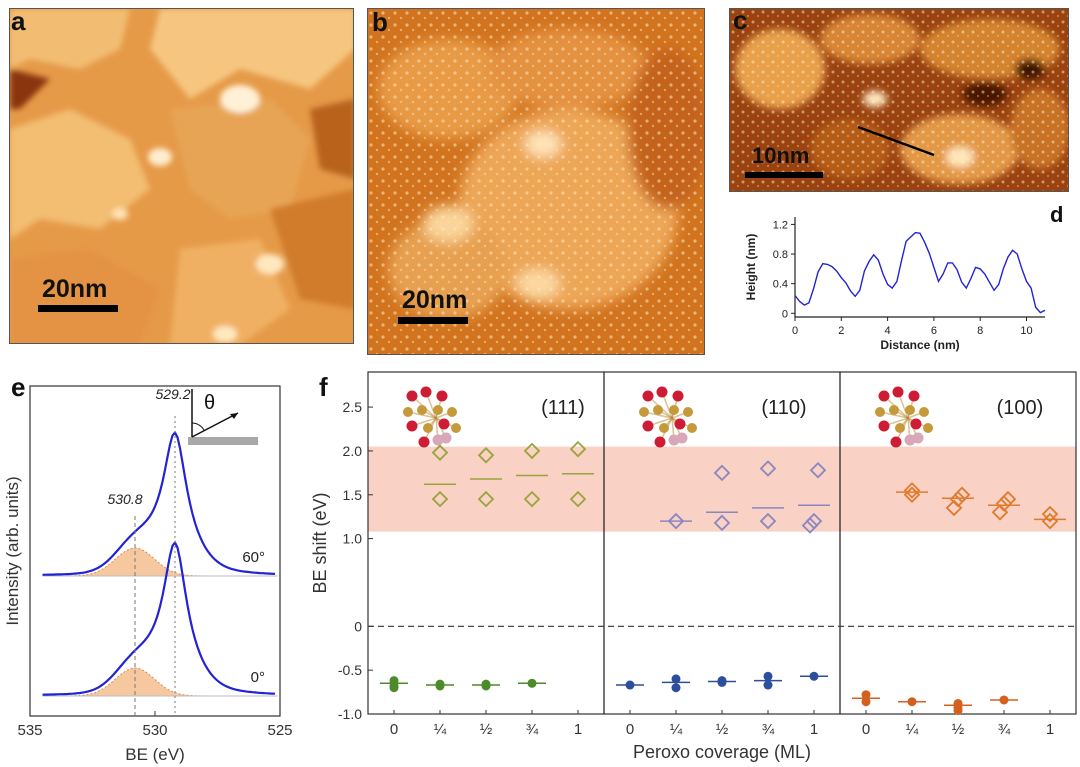 The height and width of the screenshot is (767, 1080). What do you see at coordinates (795, 331) in the screenshot?
I see `d-x-tick-label: 0` at bounding box center [795, 331].